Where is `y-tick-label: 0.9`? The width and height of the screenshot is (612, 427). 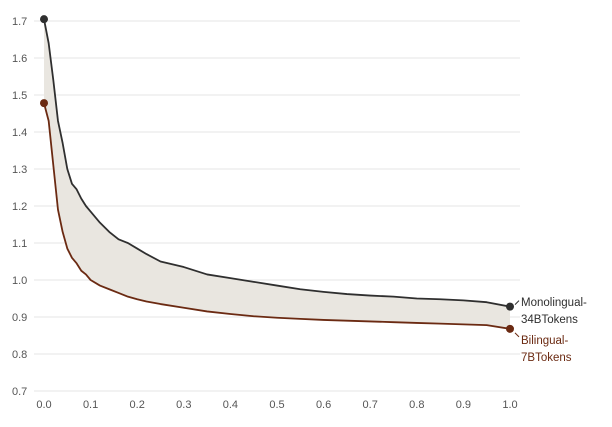
y-tick-label: 0.9 is located at coordinates (19, 318).